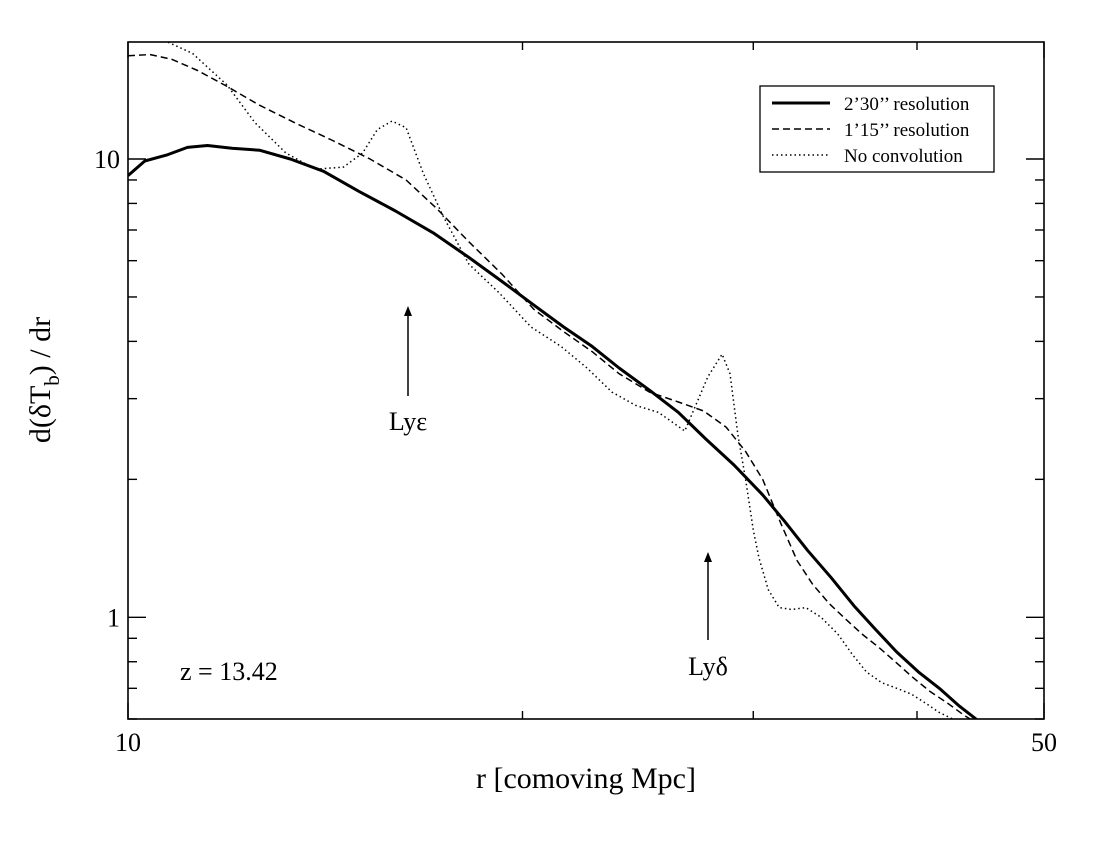 The image size is (1100, 850). What do you see at coordinates (1044, 742) in the screenshot?
I see `x-tick-label: 50` at bounding box center [1044, 742].